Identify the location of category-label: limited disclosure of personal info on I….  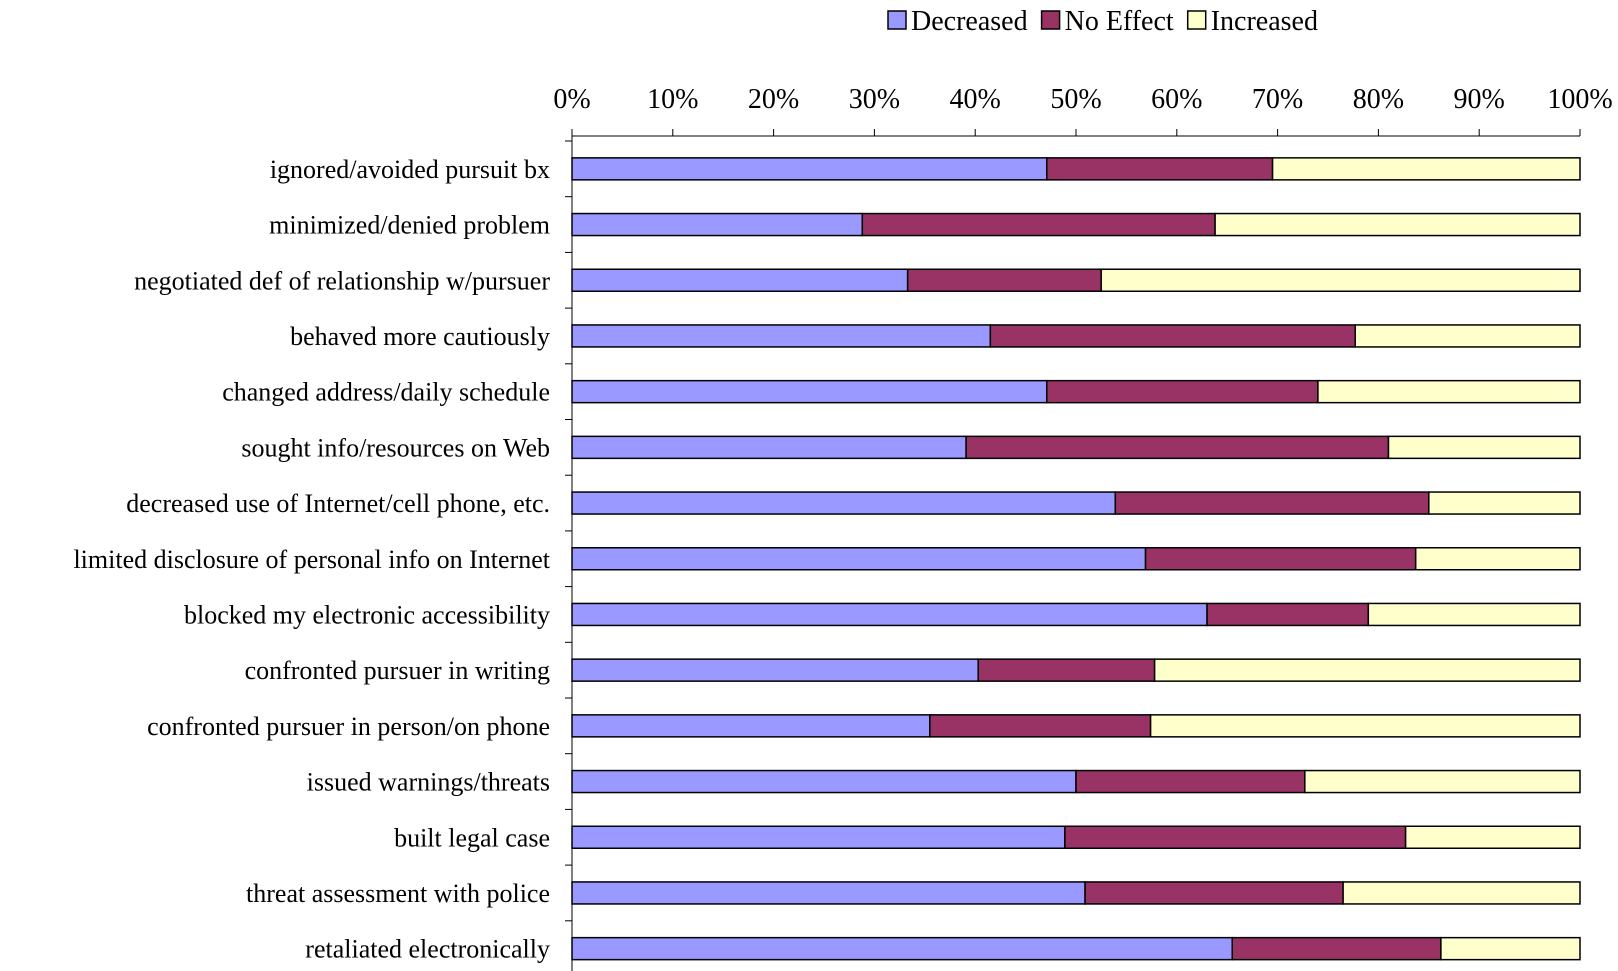
(311, 559).